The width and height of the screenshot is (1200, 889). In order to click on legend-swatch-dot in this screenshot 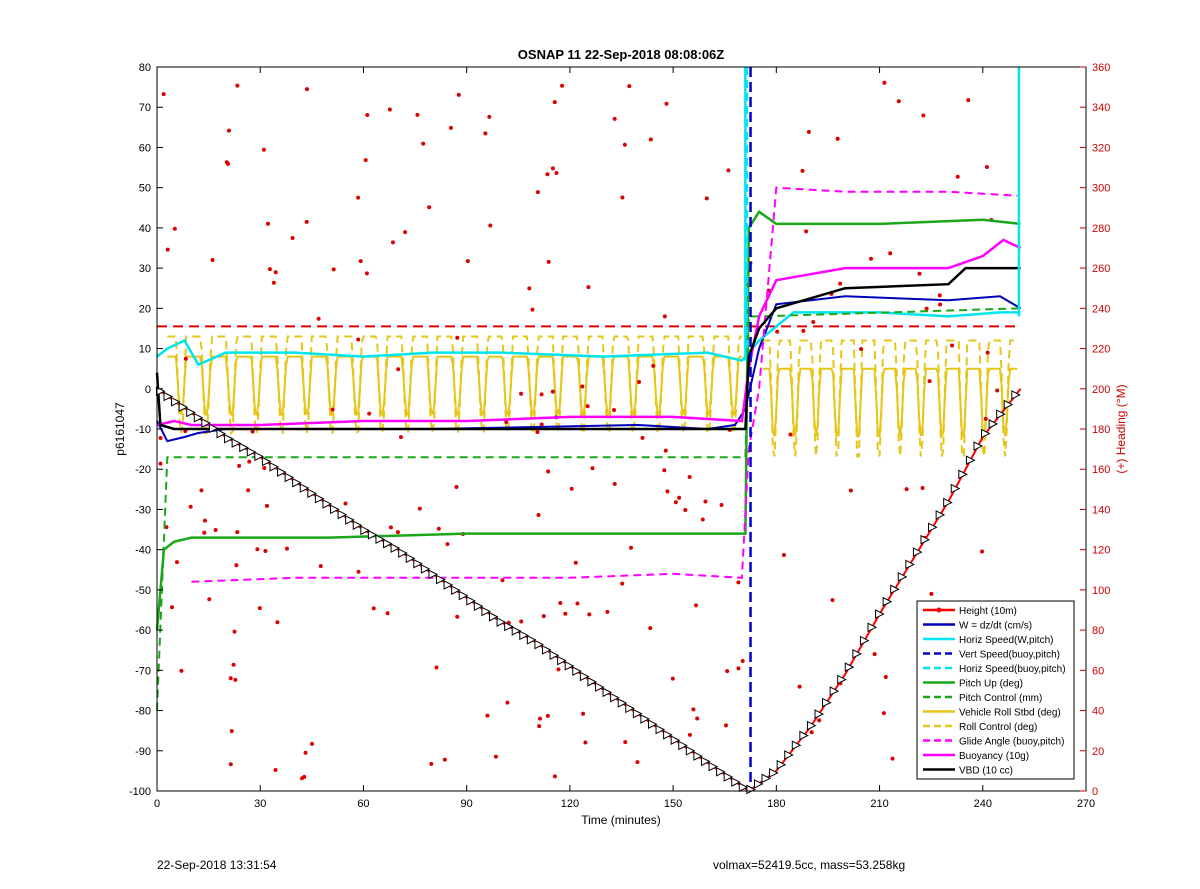, I will do `click(939, 610)`.